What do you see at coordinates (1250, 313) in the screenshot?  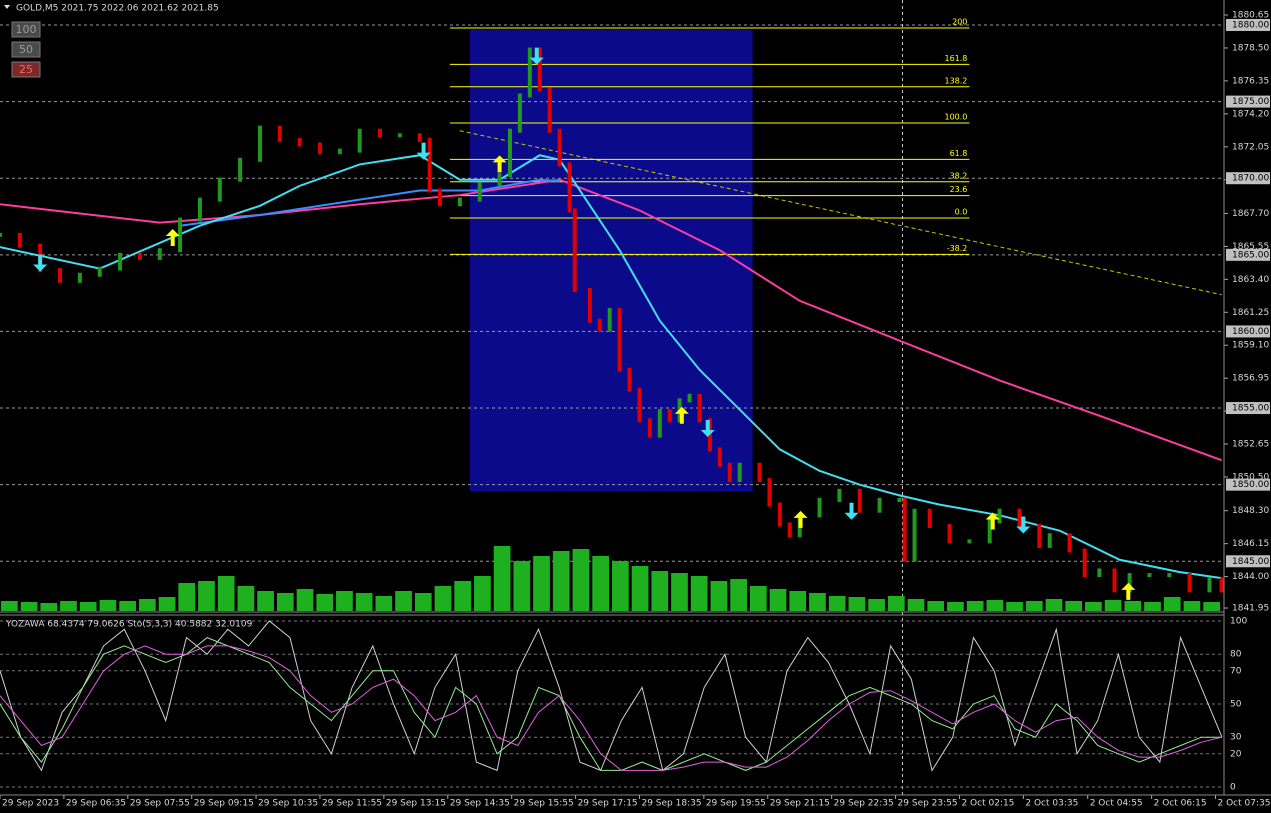 I see `y-tick-label: 1861.25` at bounding box center [1250, 313].